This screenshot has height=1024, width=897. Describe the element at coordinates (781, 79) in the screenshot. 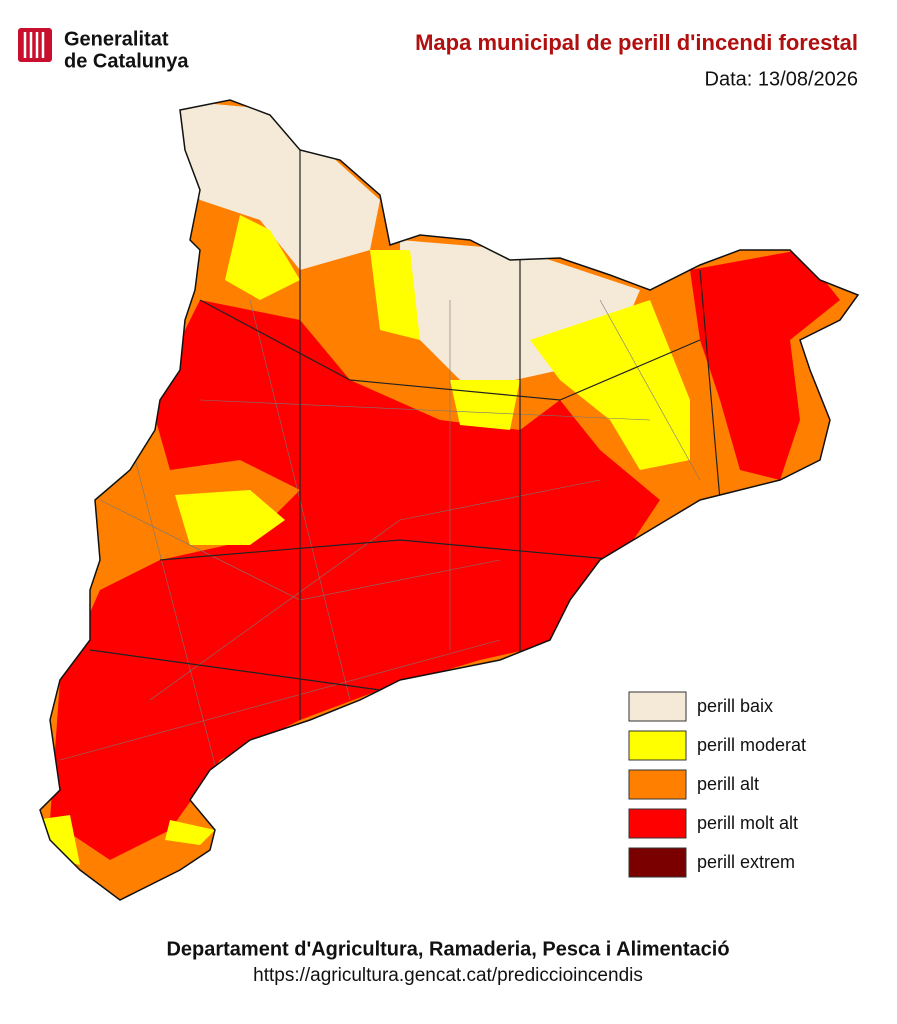

I see `map-date: Data: 13/08/2026` at that location.